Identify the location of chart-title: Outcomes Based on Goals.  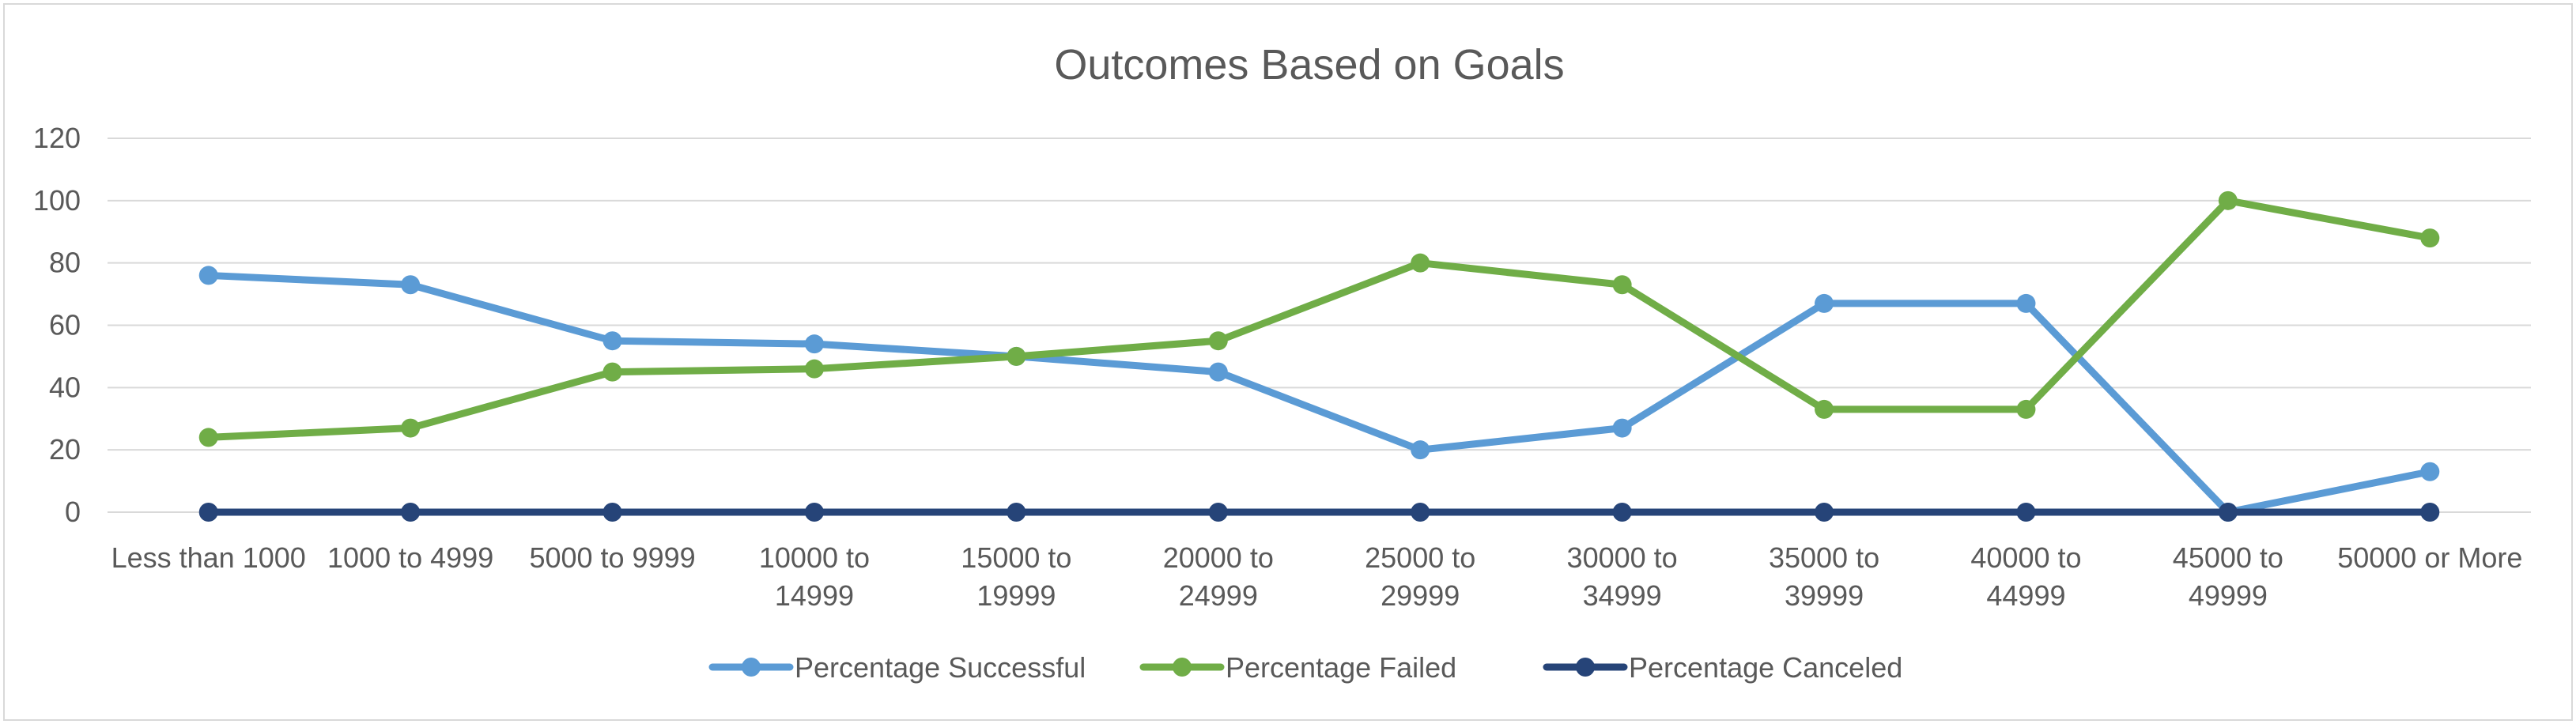
(1309, 65).